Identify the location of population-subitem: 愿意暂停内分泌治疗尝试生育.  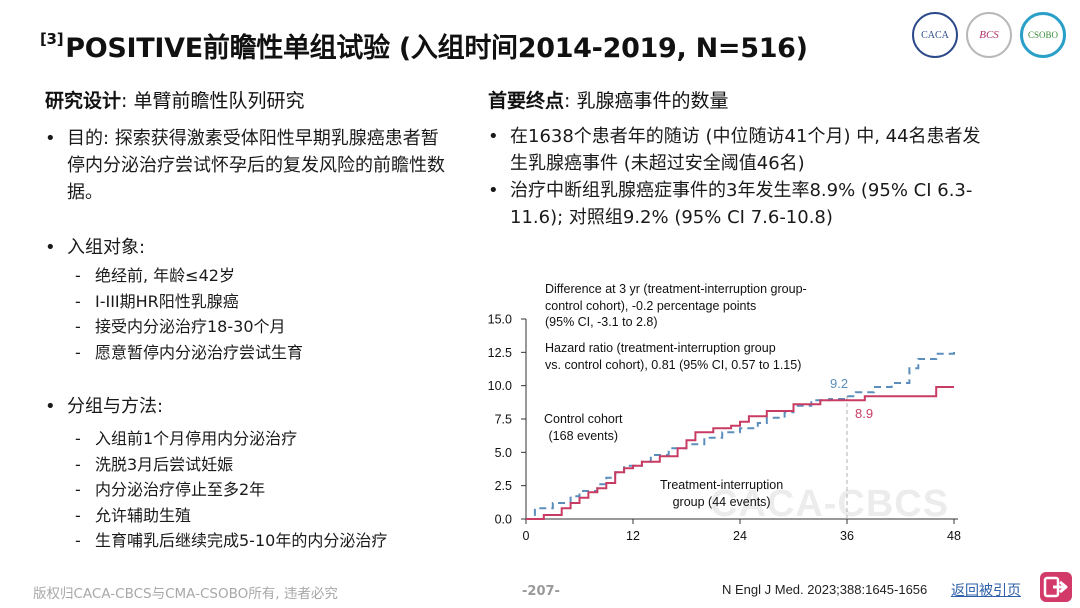
(256, 353).